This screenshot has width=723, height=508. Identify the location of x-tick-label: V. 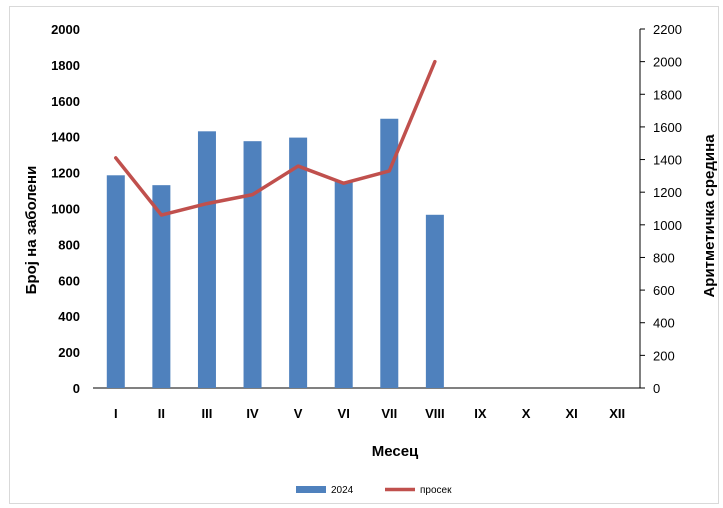
(298, 413).